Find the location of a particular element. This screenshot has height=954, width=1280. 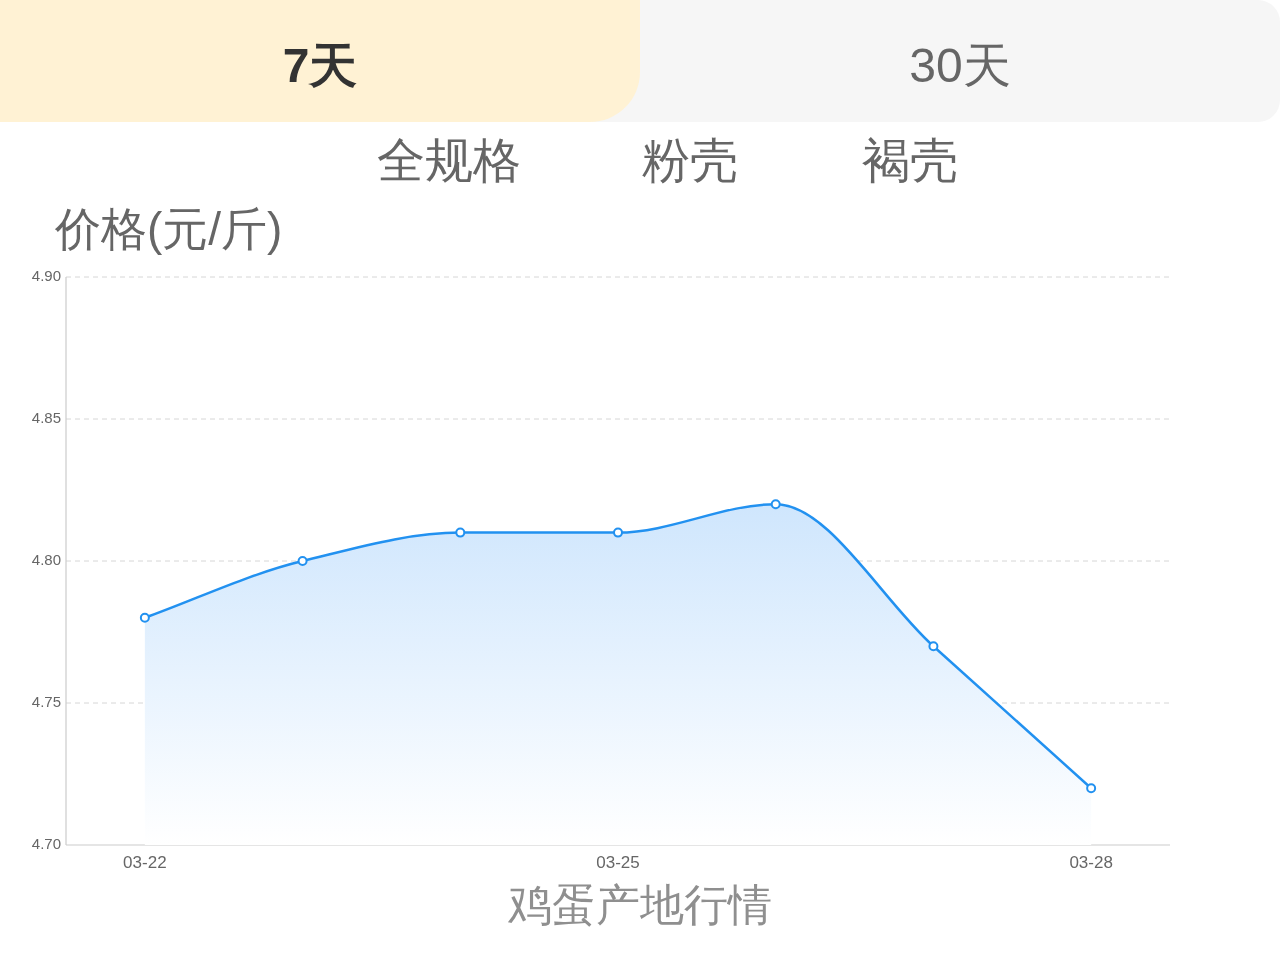

x-tick-label: 03-28 is located at coordinates (1091, 862).